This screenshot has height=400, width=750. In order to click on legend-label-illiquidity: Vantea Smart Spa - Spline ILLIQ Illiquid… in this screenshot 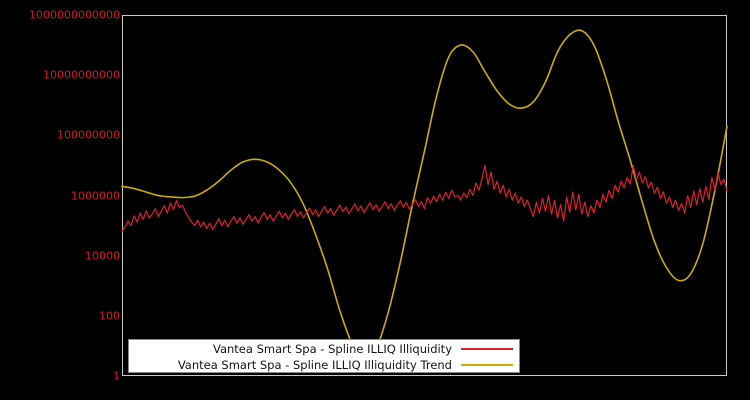, I will do `click(332, 349)`.